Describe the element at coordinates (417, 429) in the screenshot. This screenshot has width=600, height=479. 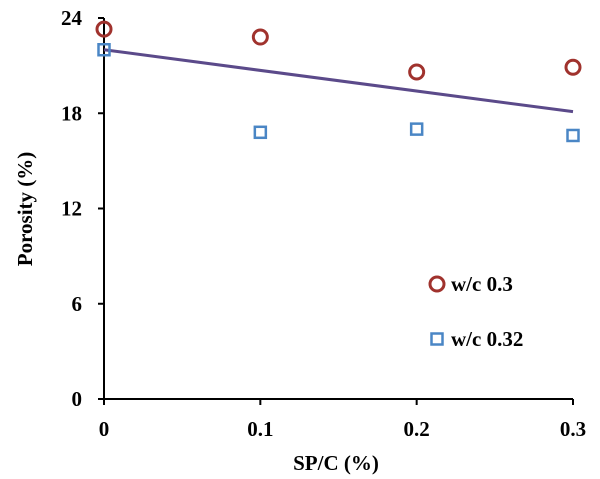
I see `x-tick-label: 0.2` at that location.